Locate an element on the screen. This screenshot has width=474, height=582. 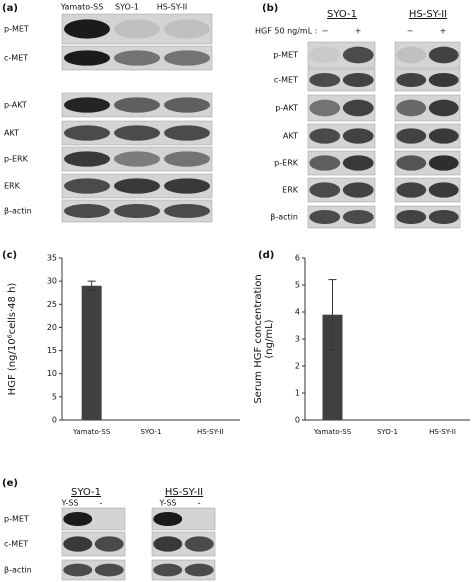
lane-label: HS-SY-II is located at coordinates (172, 7).